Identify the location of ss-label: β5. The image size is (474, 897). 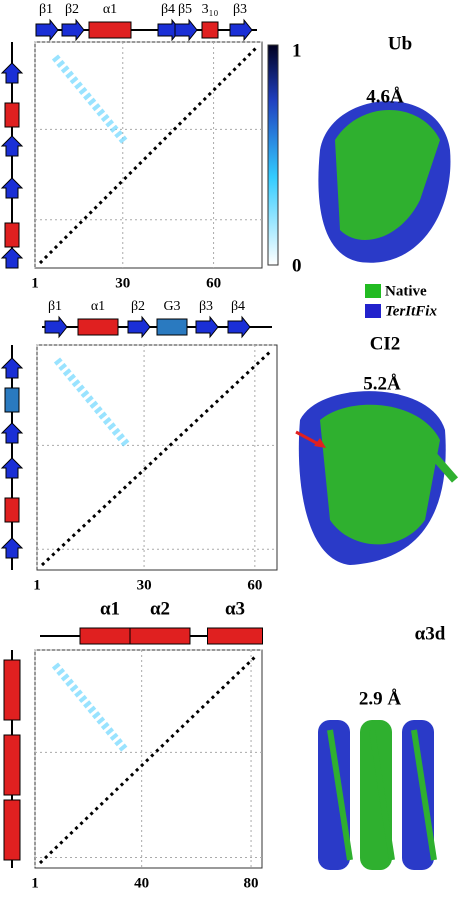
(185, 9).